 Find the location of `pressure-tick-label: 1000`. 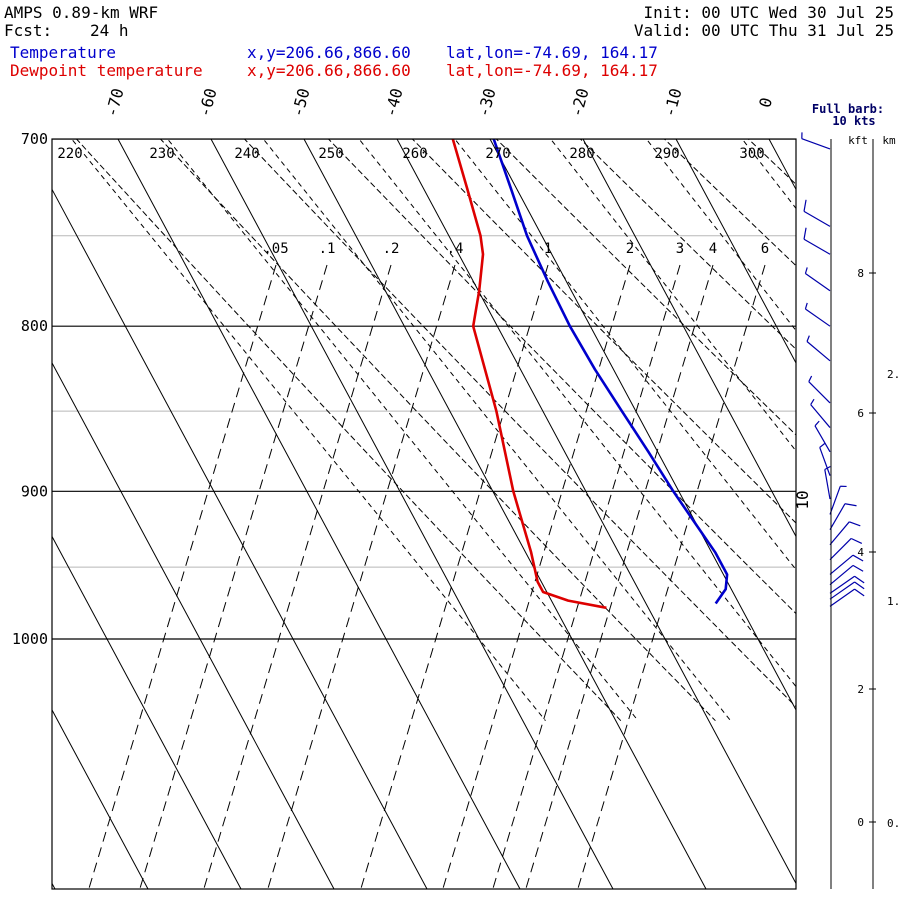

pressure-tick-label: 1000 is located at coordinates (30, 639).